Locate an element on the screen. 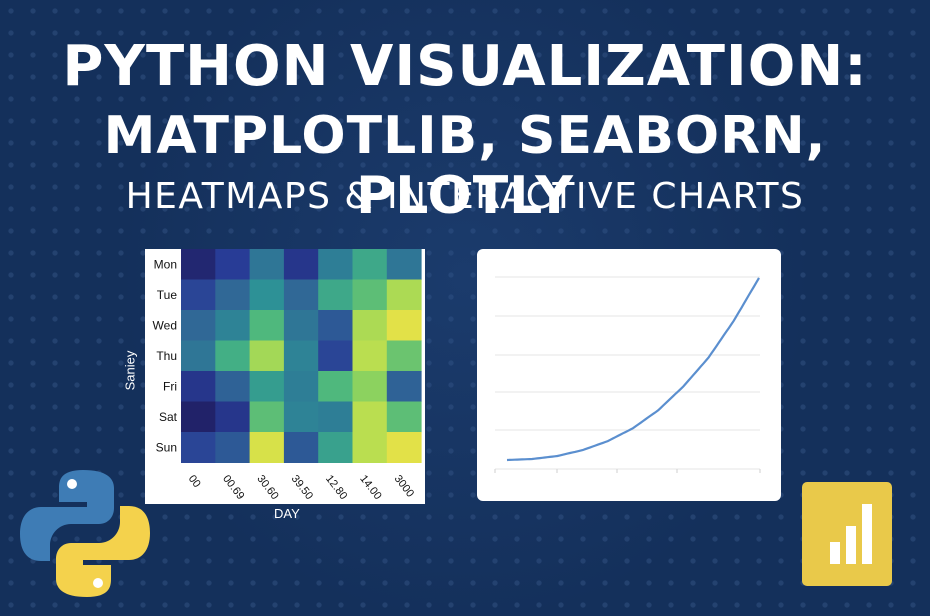 The height and width of the screenshot is (616, 930). heatmap-y-axis-label: Saniey is located at coordinates (130, 370).